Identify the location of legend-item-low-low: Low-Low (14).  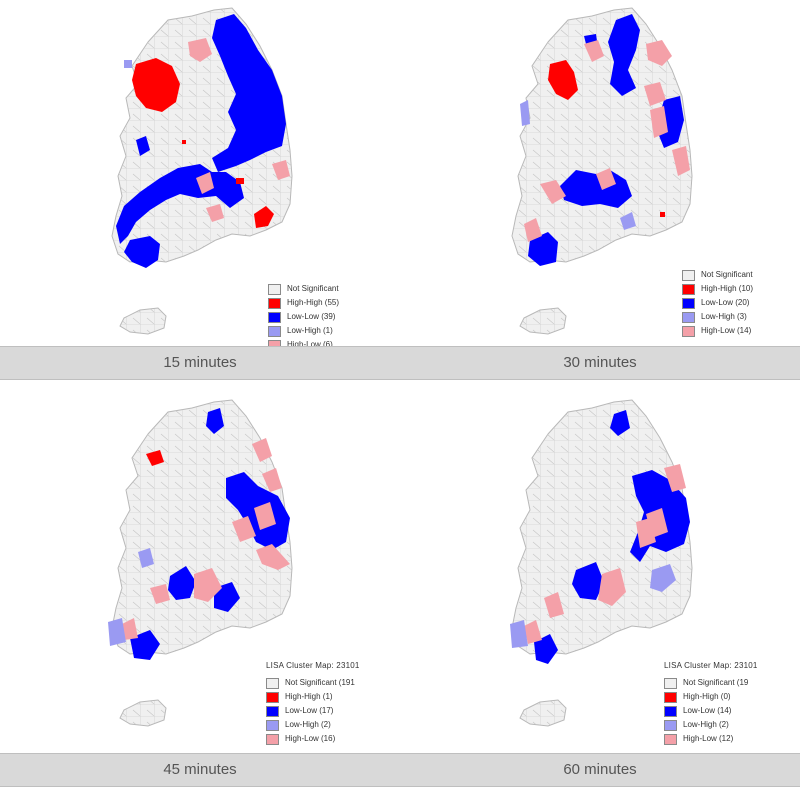
(711, 711).